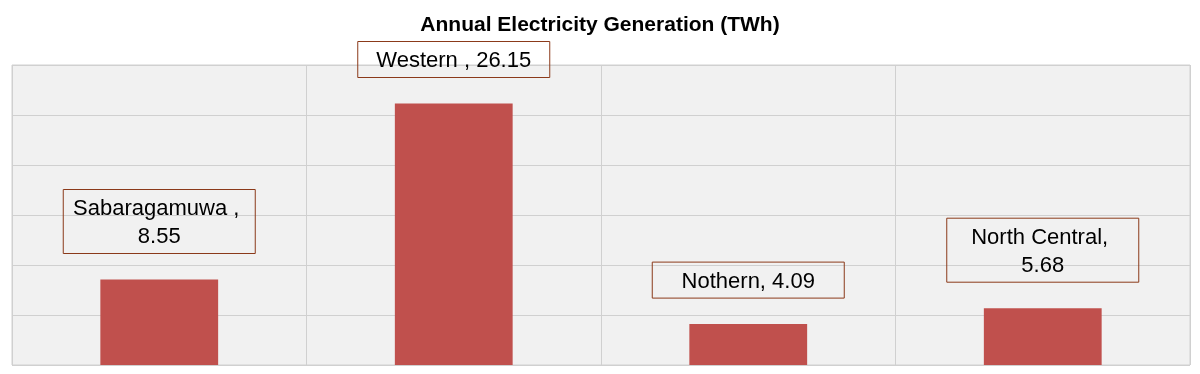  What do you see at coordinates (454, 59) in the screenshot?
I see `data-label: Western , 26.15` at bounding box center [454, 59].